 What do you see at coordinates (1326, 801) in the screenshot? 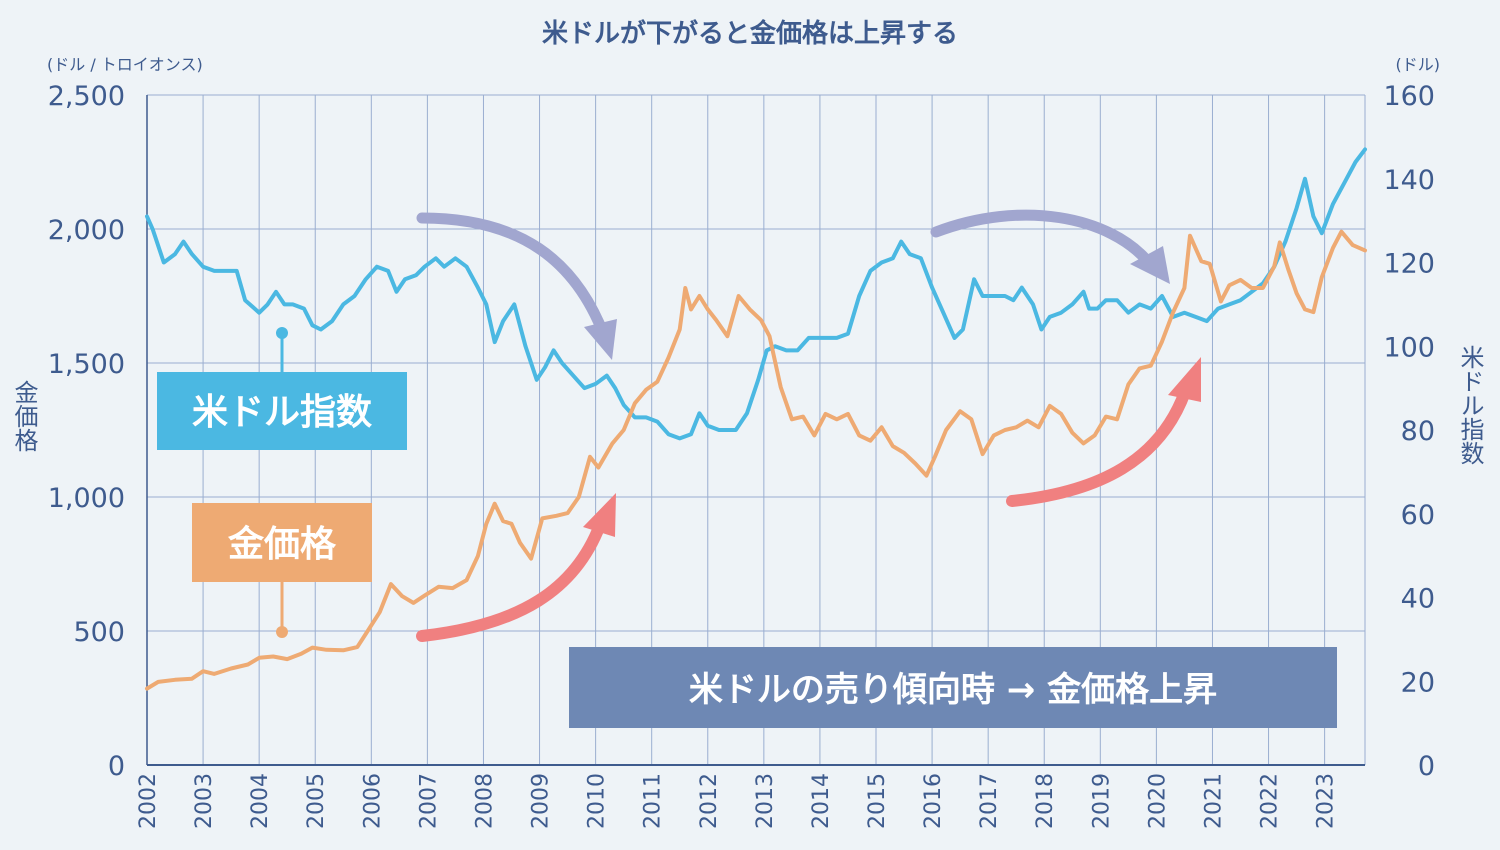
I see `x-tick-label: 2023` at bounding box center [1326, 801].